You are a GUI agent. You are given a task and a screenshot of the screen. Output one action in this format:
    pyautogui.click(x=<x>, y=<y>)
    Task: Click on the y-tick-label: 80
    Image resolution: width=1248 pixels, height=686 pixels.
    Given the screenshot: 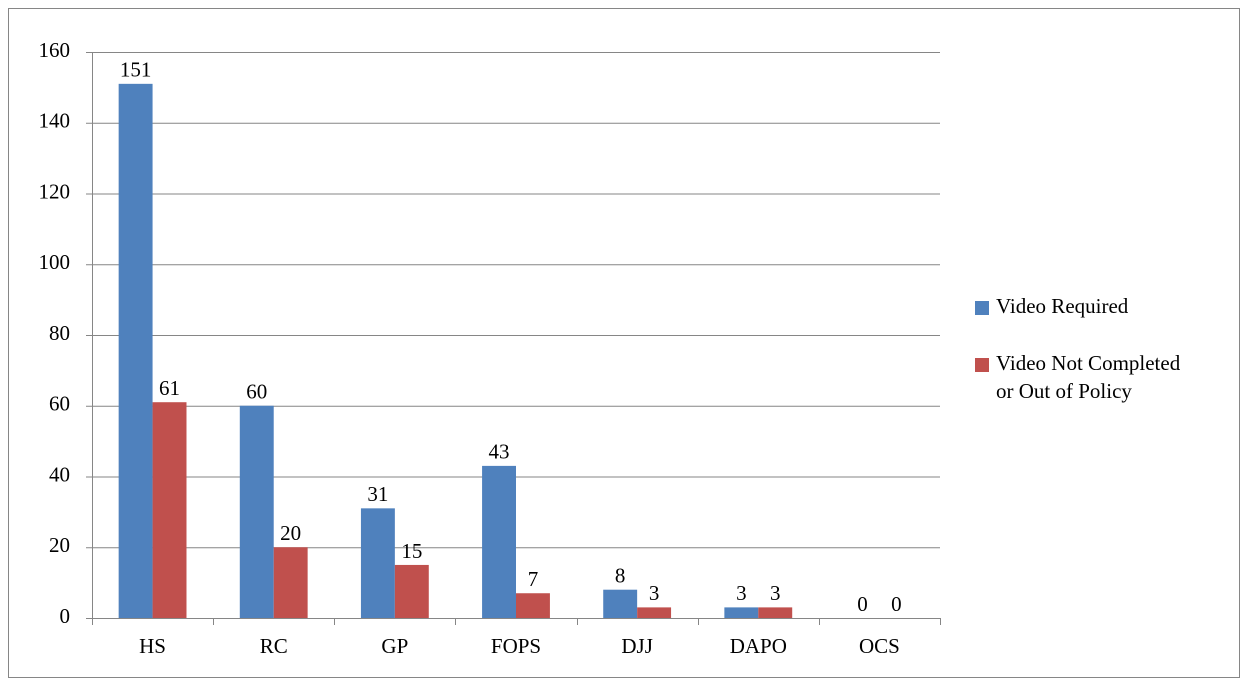 What is the action you would take?
    pyautogui.click(x=59, y=333)
    